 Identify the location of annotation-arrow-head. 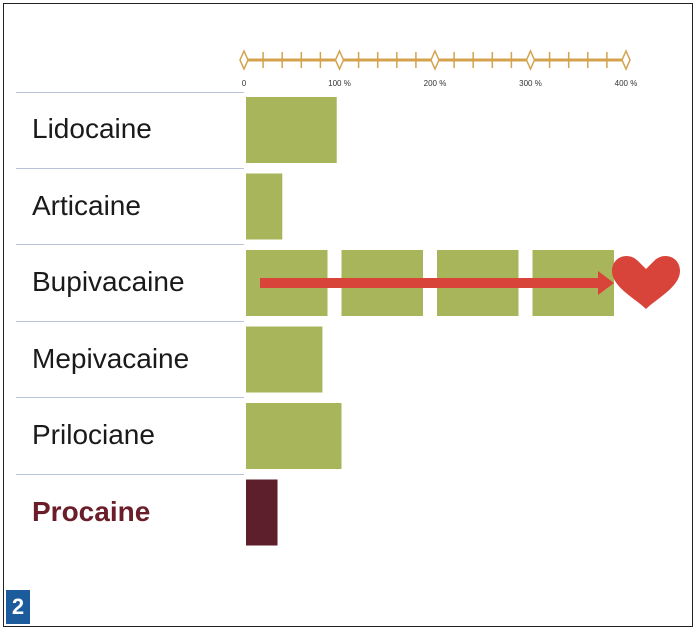
(606, 283).